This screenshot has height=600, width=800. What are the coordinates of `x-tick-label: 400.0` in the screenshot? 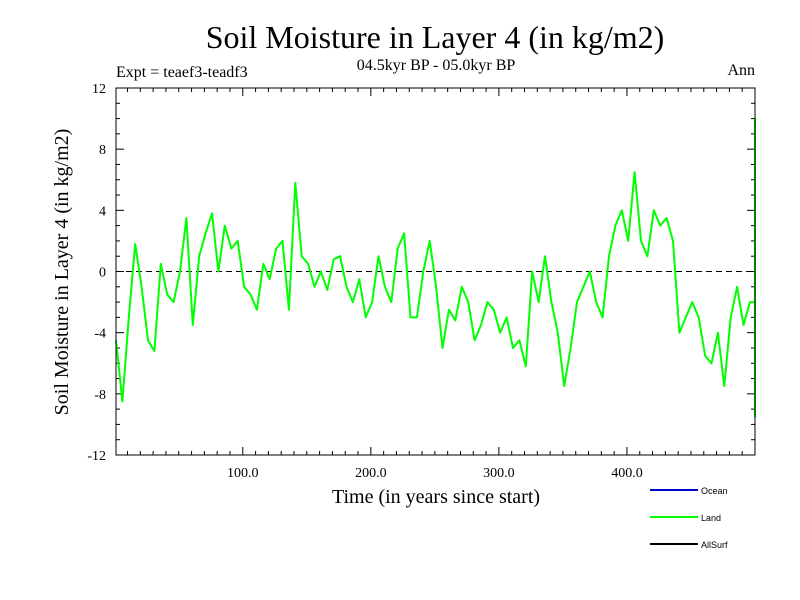 It's located at (627, 473).